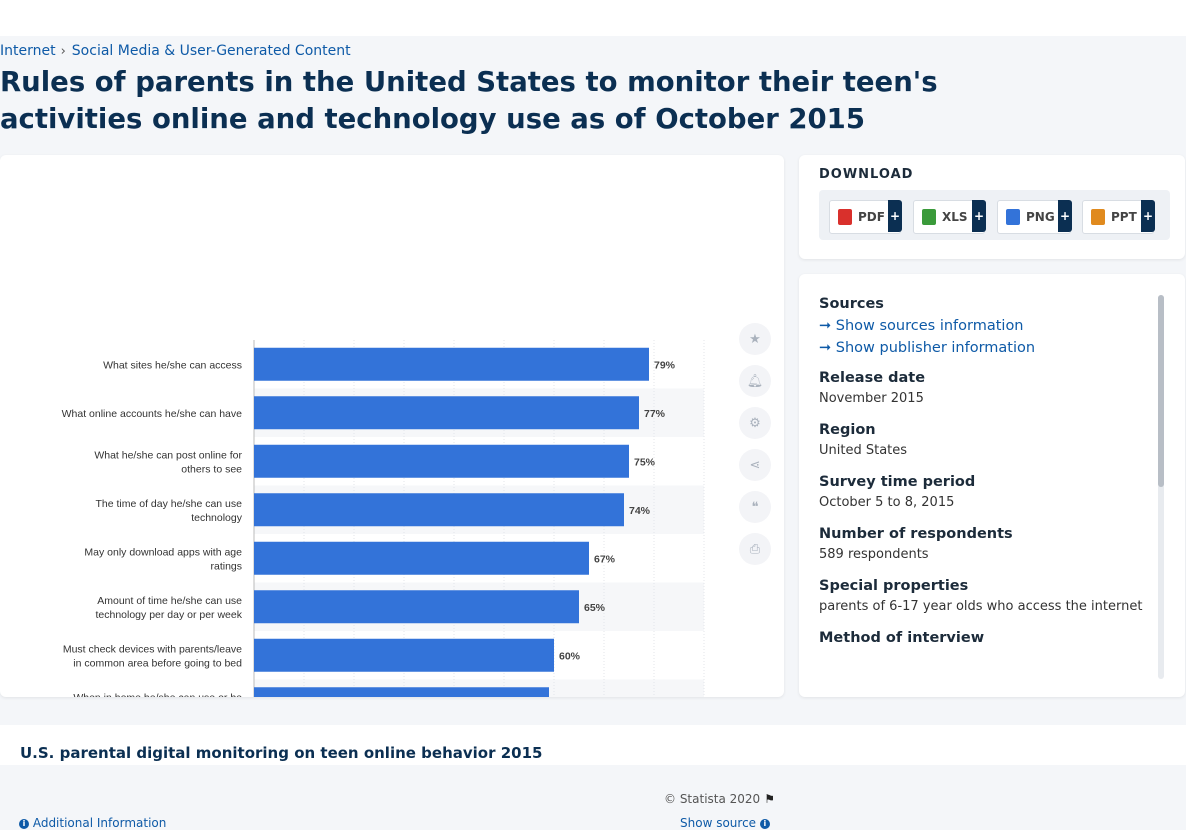  Describe the element at coordinates (655, 414) in the screenshot. I see `data-label: 77%` at that location.